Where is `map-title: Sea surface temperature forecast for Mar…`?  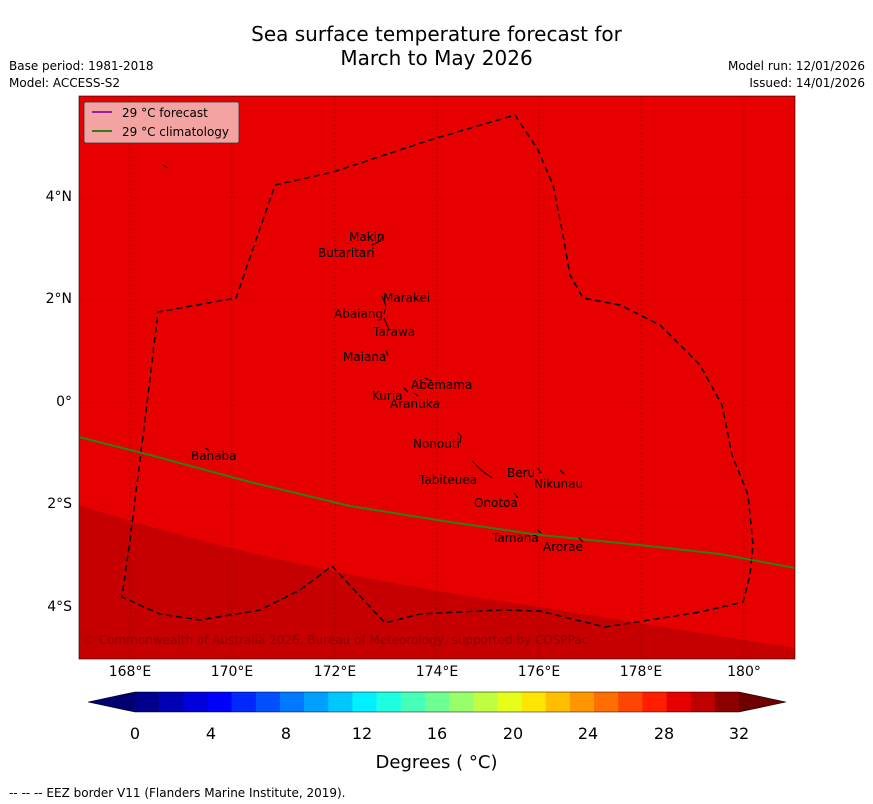
map-title: Sea surface temperature forecast for Mar… is located at coordinates (436, 46).